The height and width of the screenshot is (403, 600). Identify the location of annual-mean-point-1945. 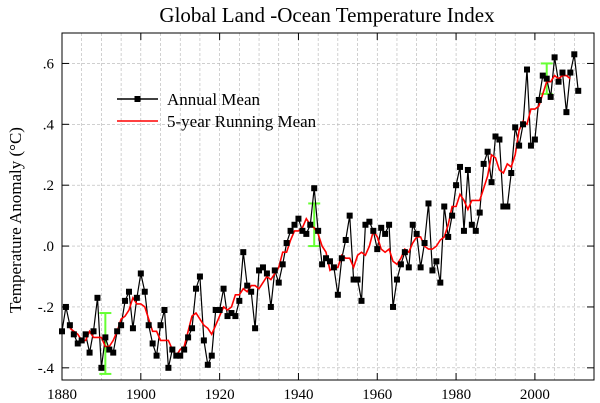
(318, 230).